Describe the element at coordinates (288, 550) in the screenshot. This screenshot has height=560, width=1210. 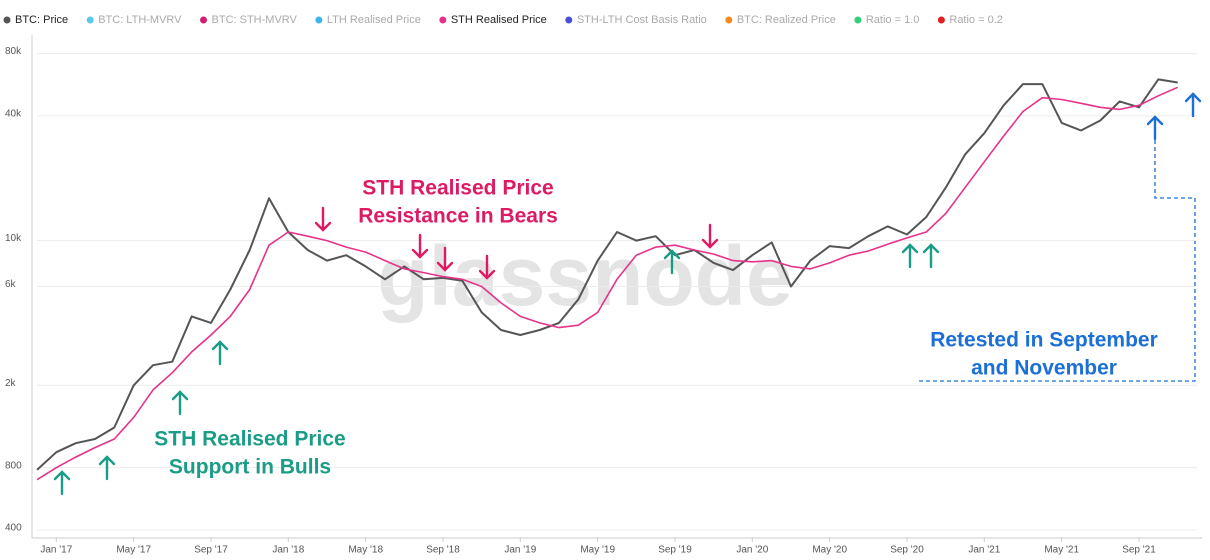
I see `x-tick-label: Jan '18` at that location.